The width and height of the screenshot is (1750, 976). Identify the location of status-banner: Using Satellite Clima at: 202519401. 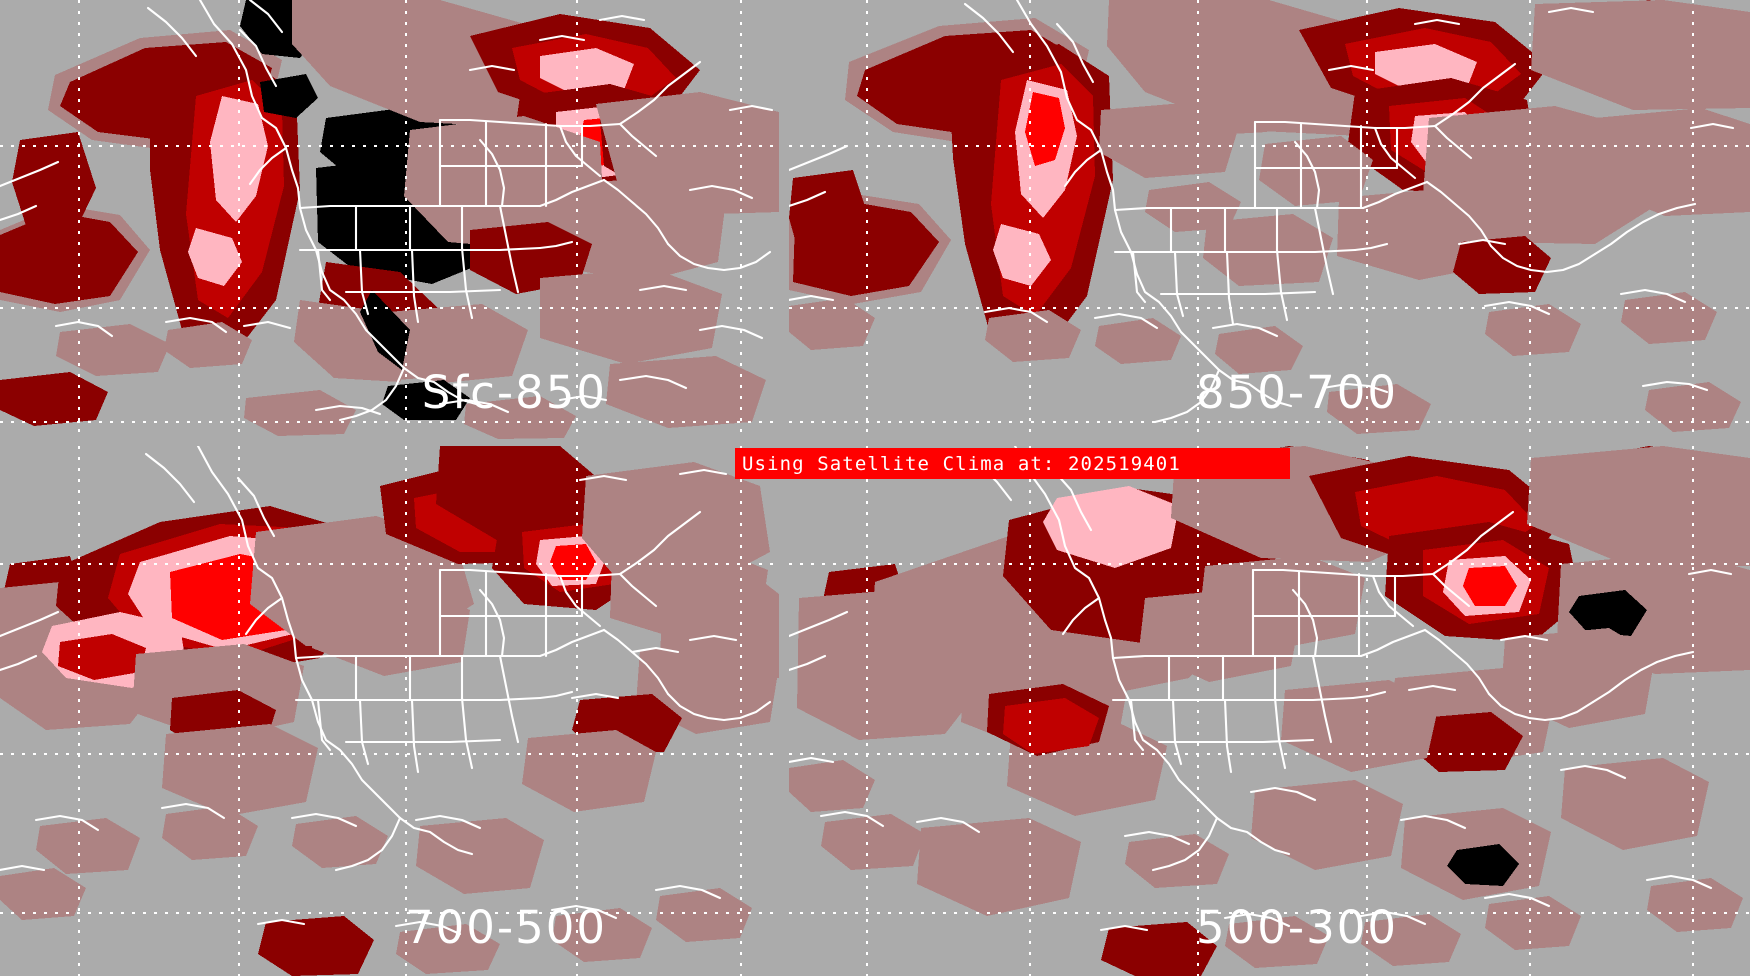
(1012, 463).